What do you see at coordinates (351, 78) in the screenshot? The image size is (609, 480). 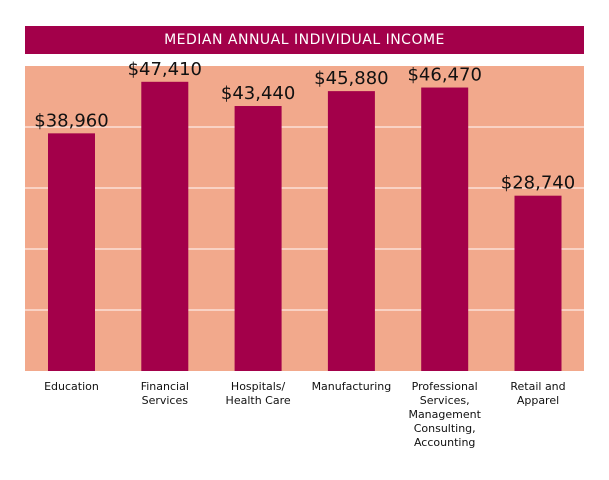 I see `value-label: $45,880` at bounding box center [351, 78].